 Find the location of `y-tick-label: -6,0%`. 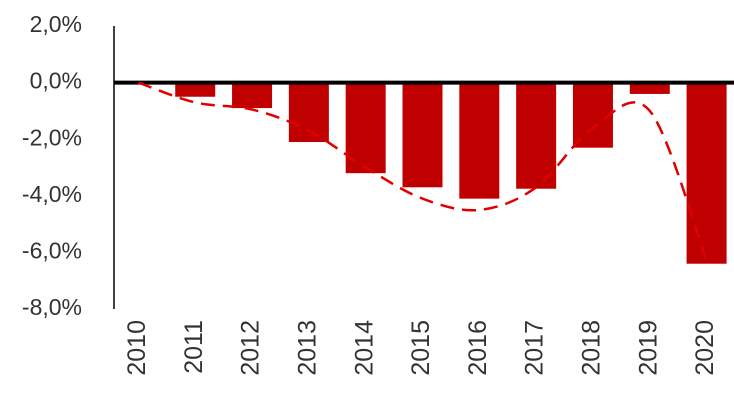

y-tick-label: -6,0% is located at coordinates (52, 250).